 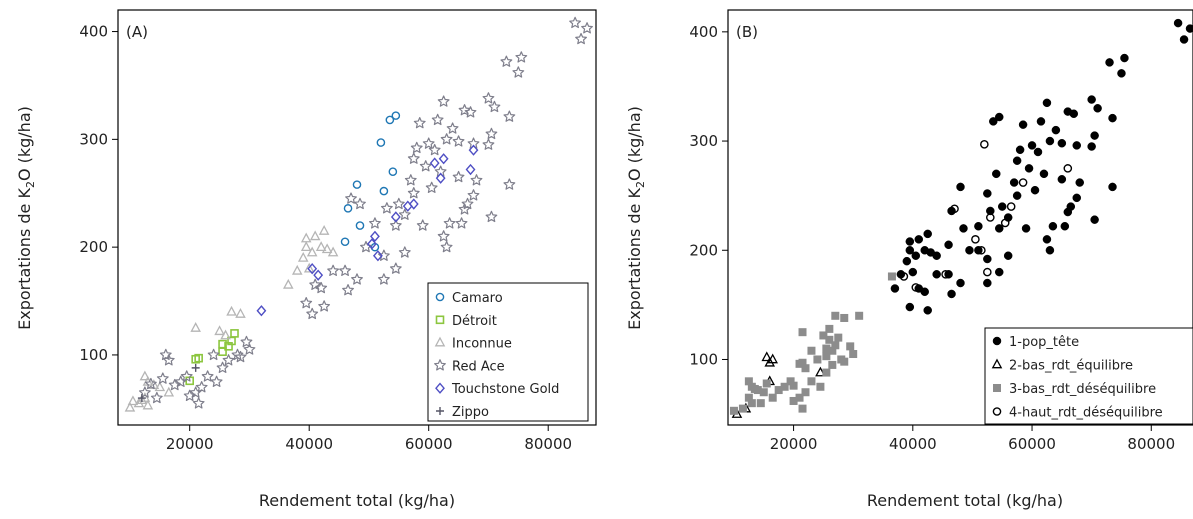 I want to click on legend-marker-2-bas-rdt-equilibre, so click(x=997, y=363).